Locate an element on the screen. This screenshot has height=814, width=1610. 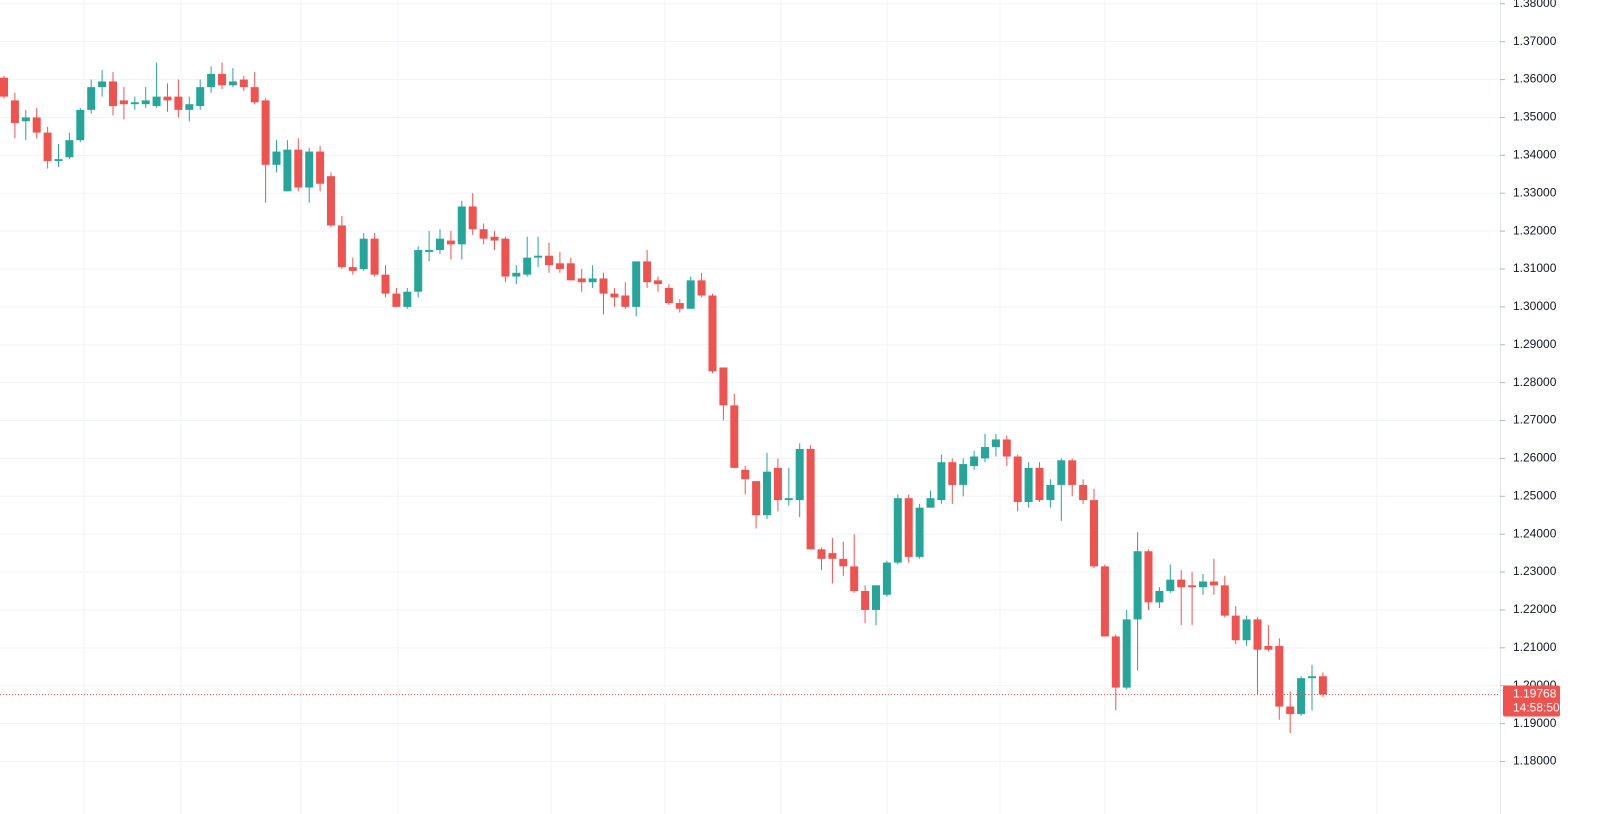
y-tick-label: 1.18000 is located at coordinates (1535, 761).